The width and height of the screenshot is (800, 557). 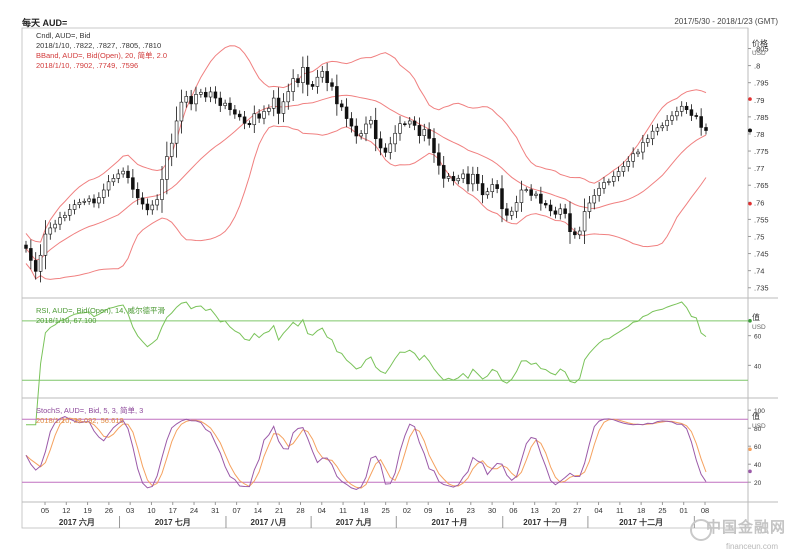 What do you see at coordinates (758, 483) in the screenshot?
I see `stoch-tick-label: 20` at bounding box center [758, 483].